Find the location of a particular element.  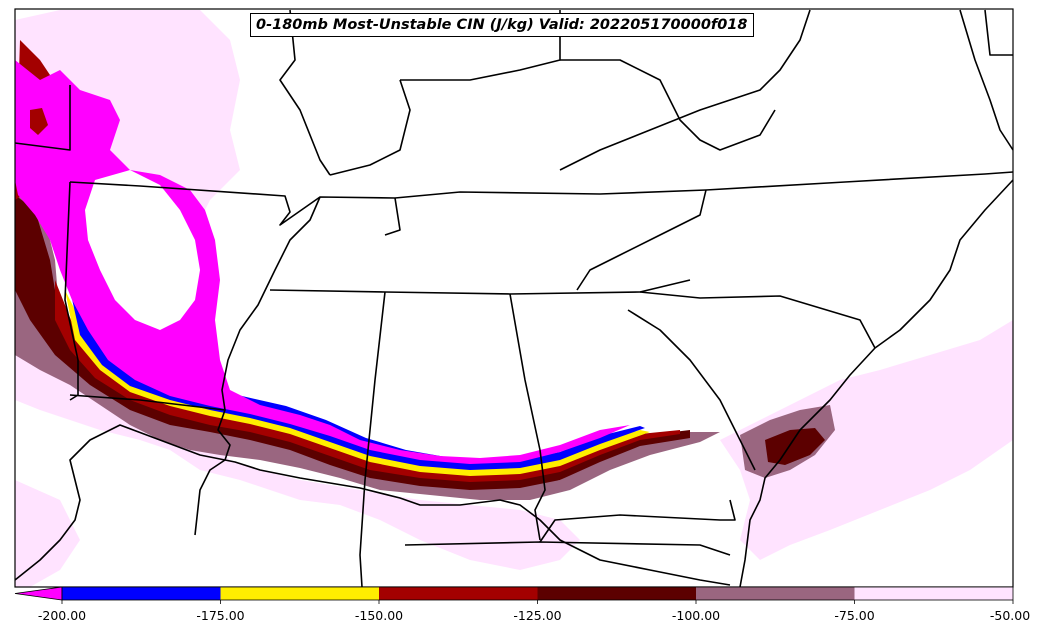

border-la-north is located at coordinates (150, 465).